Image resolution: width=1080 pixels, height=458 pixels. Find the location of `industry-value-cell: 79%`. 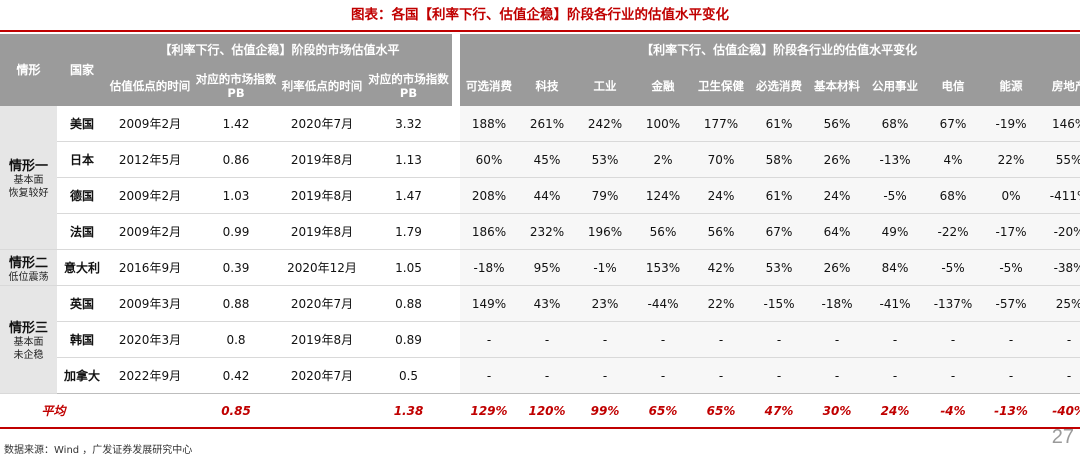

industry-value-cell: 79% is located at coordinates (605, 195).